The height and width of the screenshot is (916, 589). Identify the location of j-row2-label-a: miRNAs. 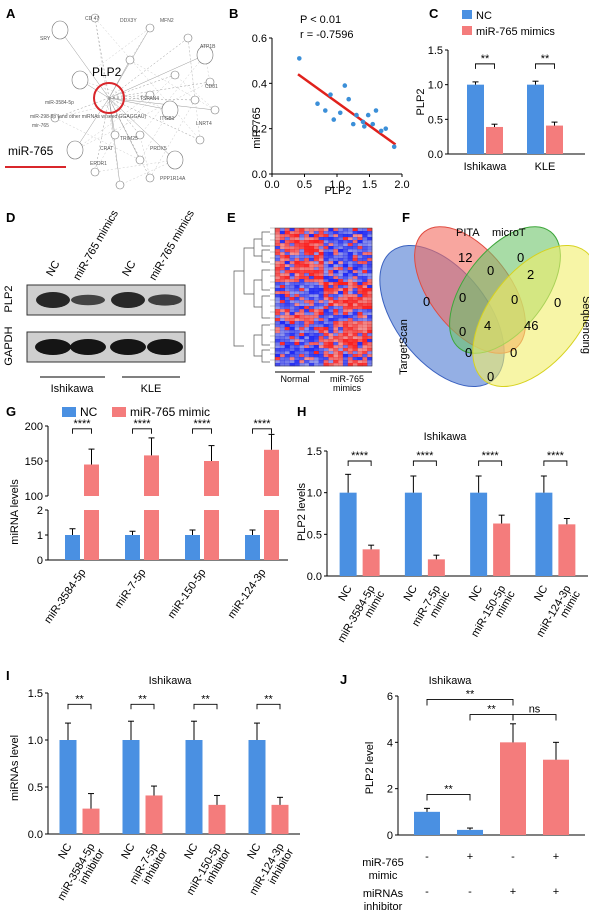
(383, 894).